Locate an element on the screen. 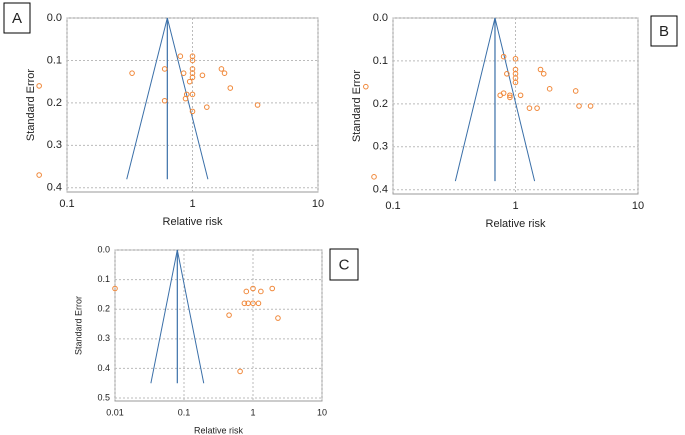 This screenshot has width=685, height=435. panel-label: C is located at coordinates (344, 264).